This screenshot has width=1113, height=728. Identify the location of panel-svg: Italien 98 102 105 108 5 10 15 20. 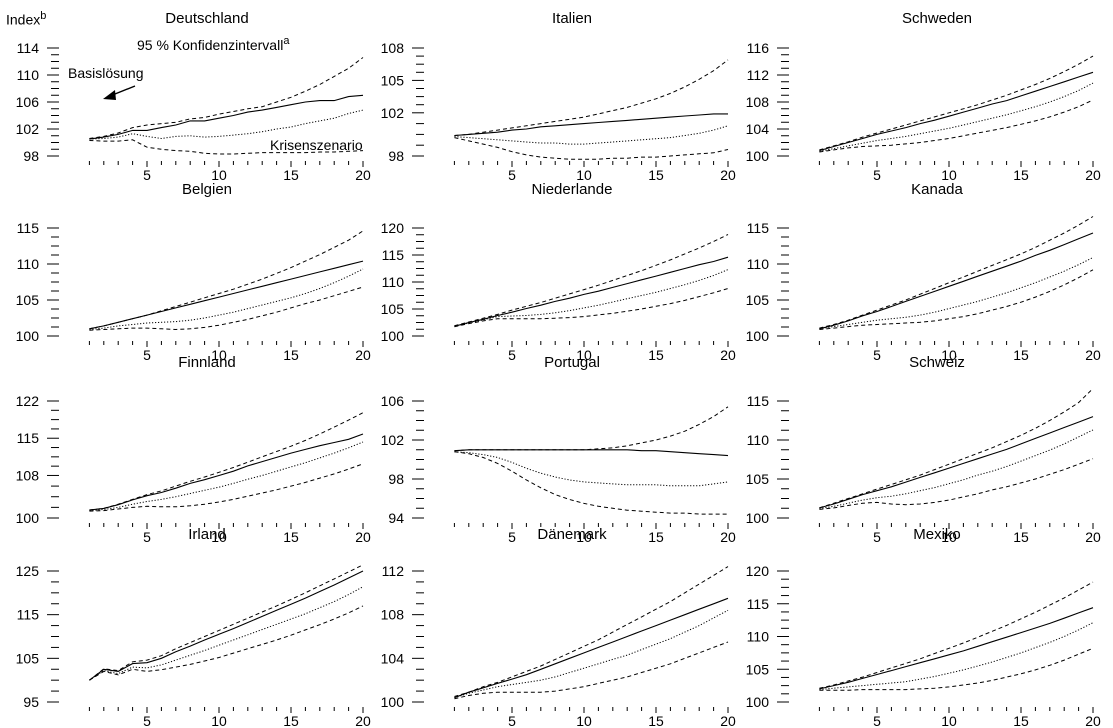
(558, 96).